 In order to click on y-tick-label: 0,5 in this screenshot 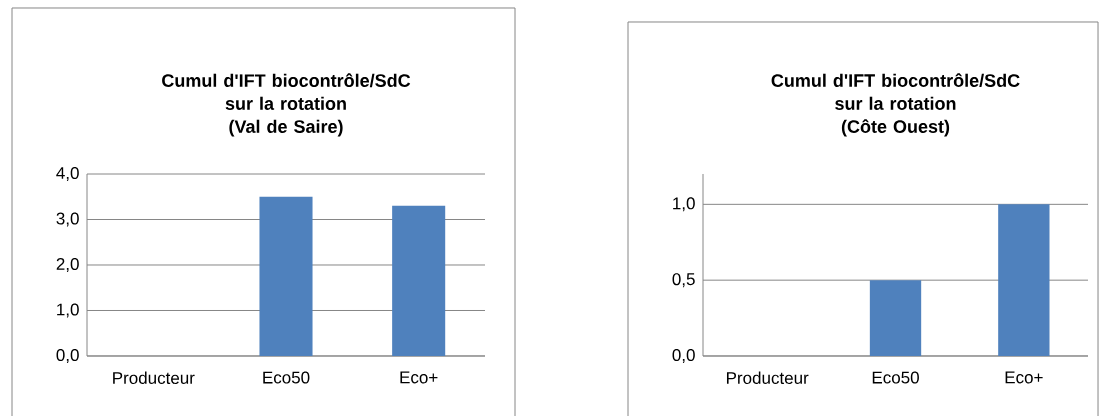, I will do `click(683, 280)`.